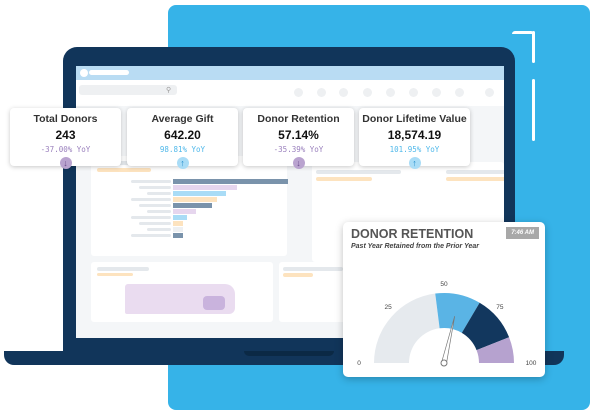  I want to click on kpi-yoy: -37.00% YoY, so click(65, 149).